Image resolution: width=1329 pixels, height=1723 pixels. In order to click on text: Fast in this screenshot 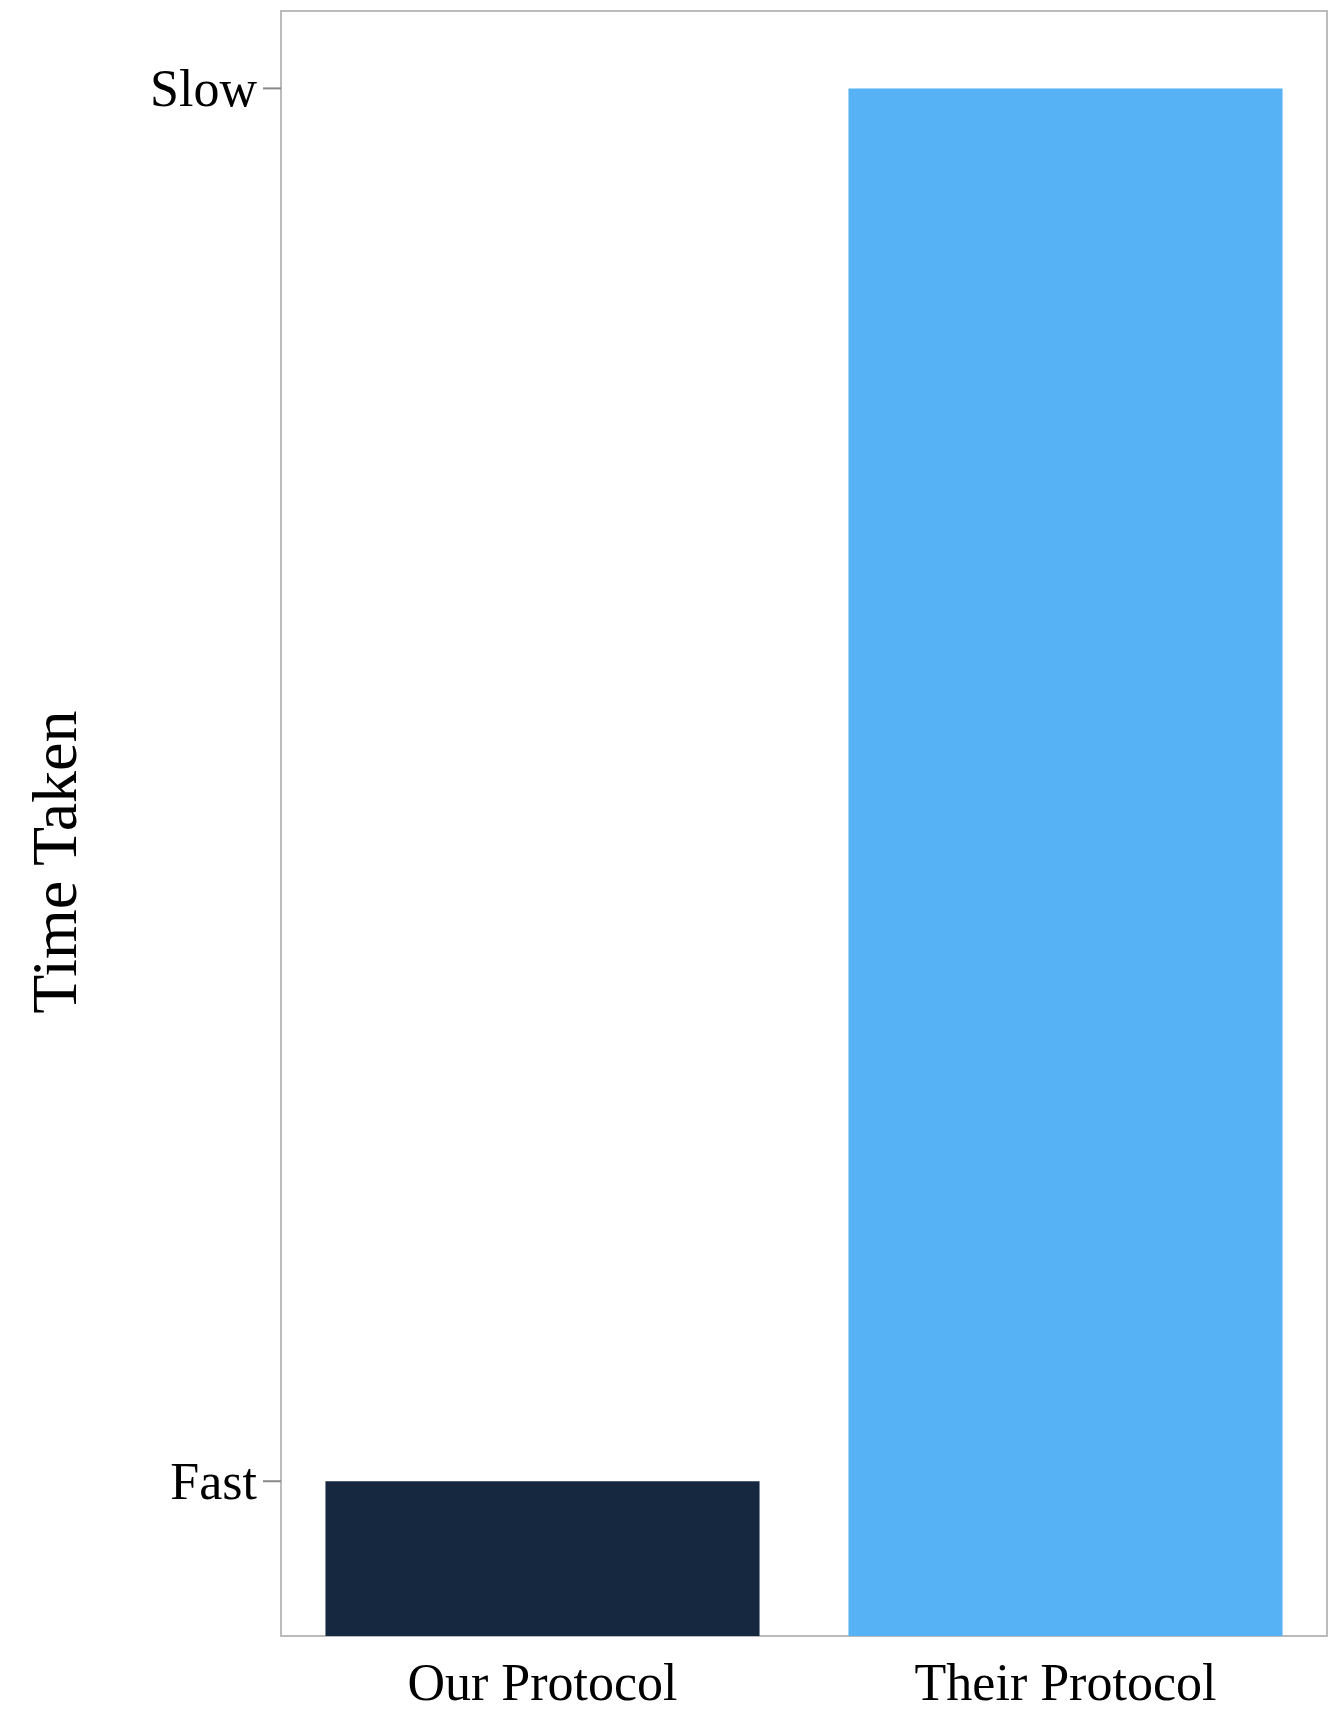, I will do `click(214, 1481)`.